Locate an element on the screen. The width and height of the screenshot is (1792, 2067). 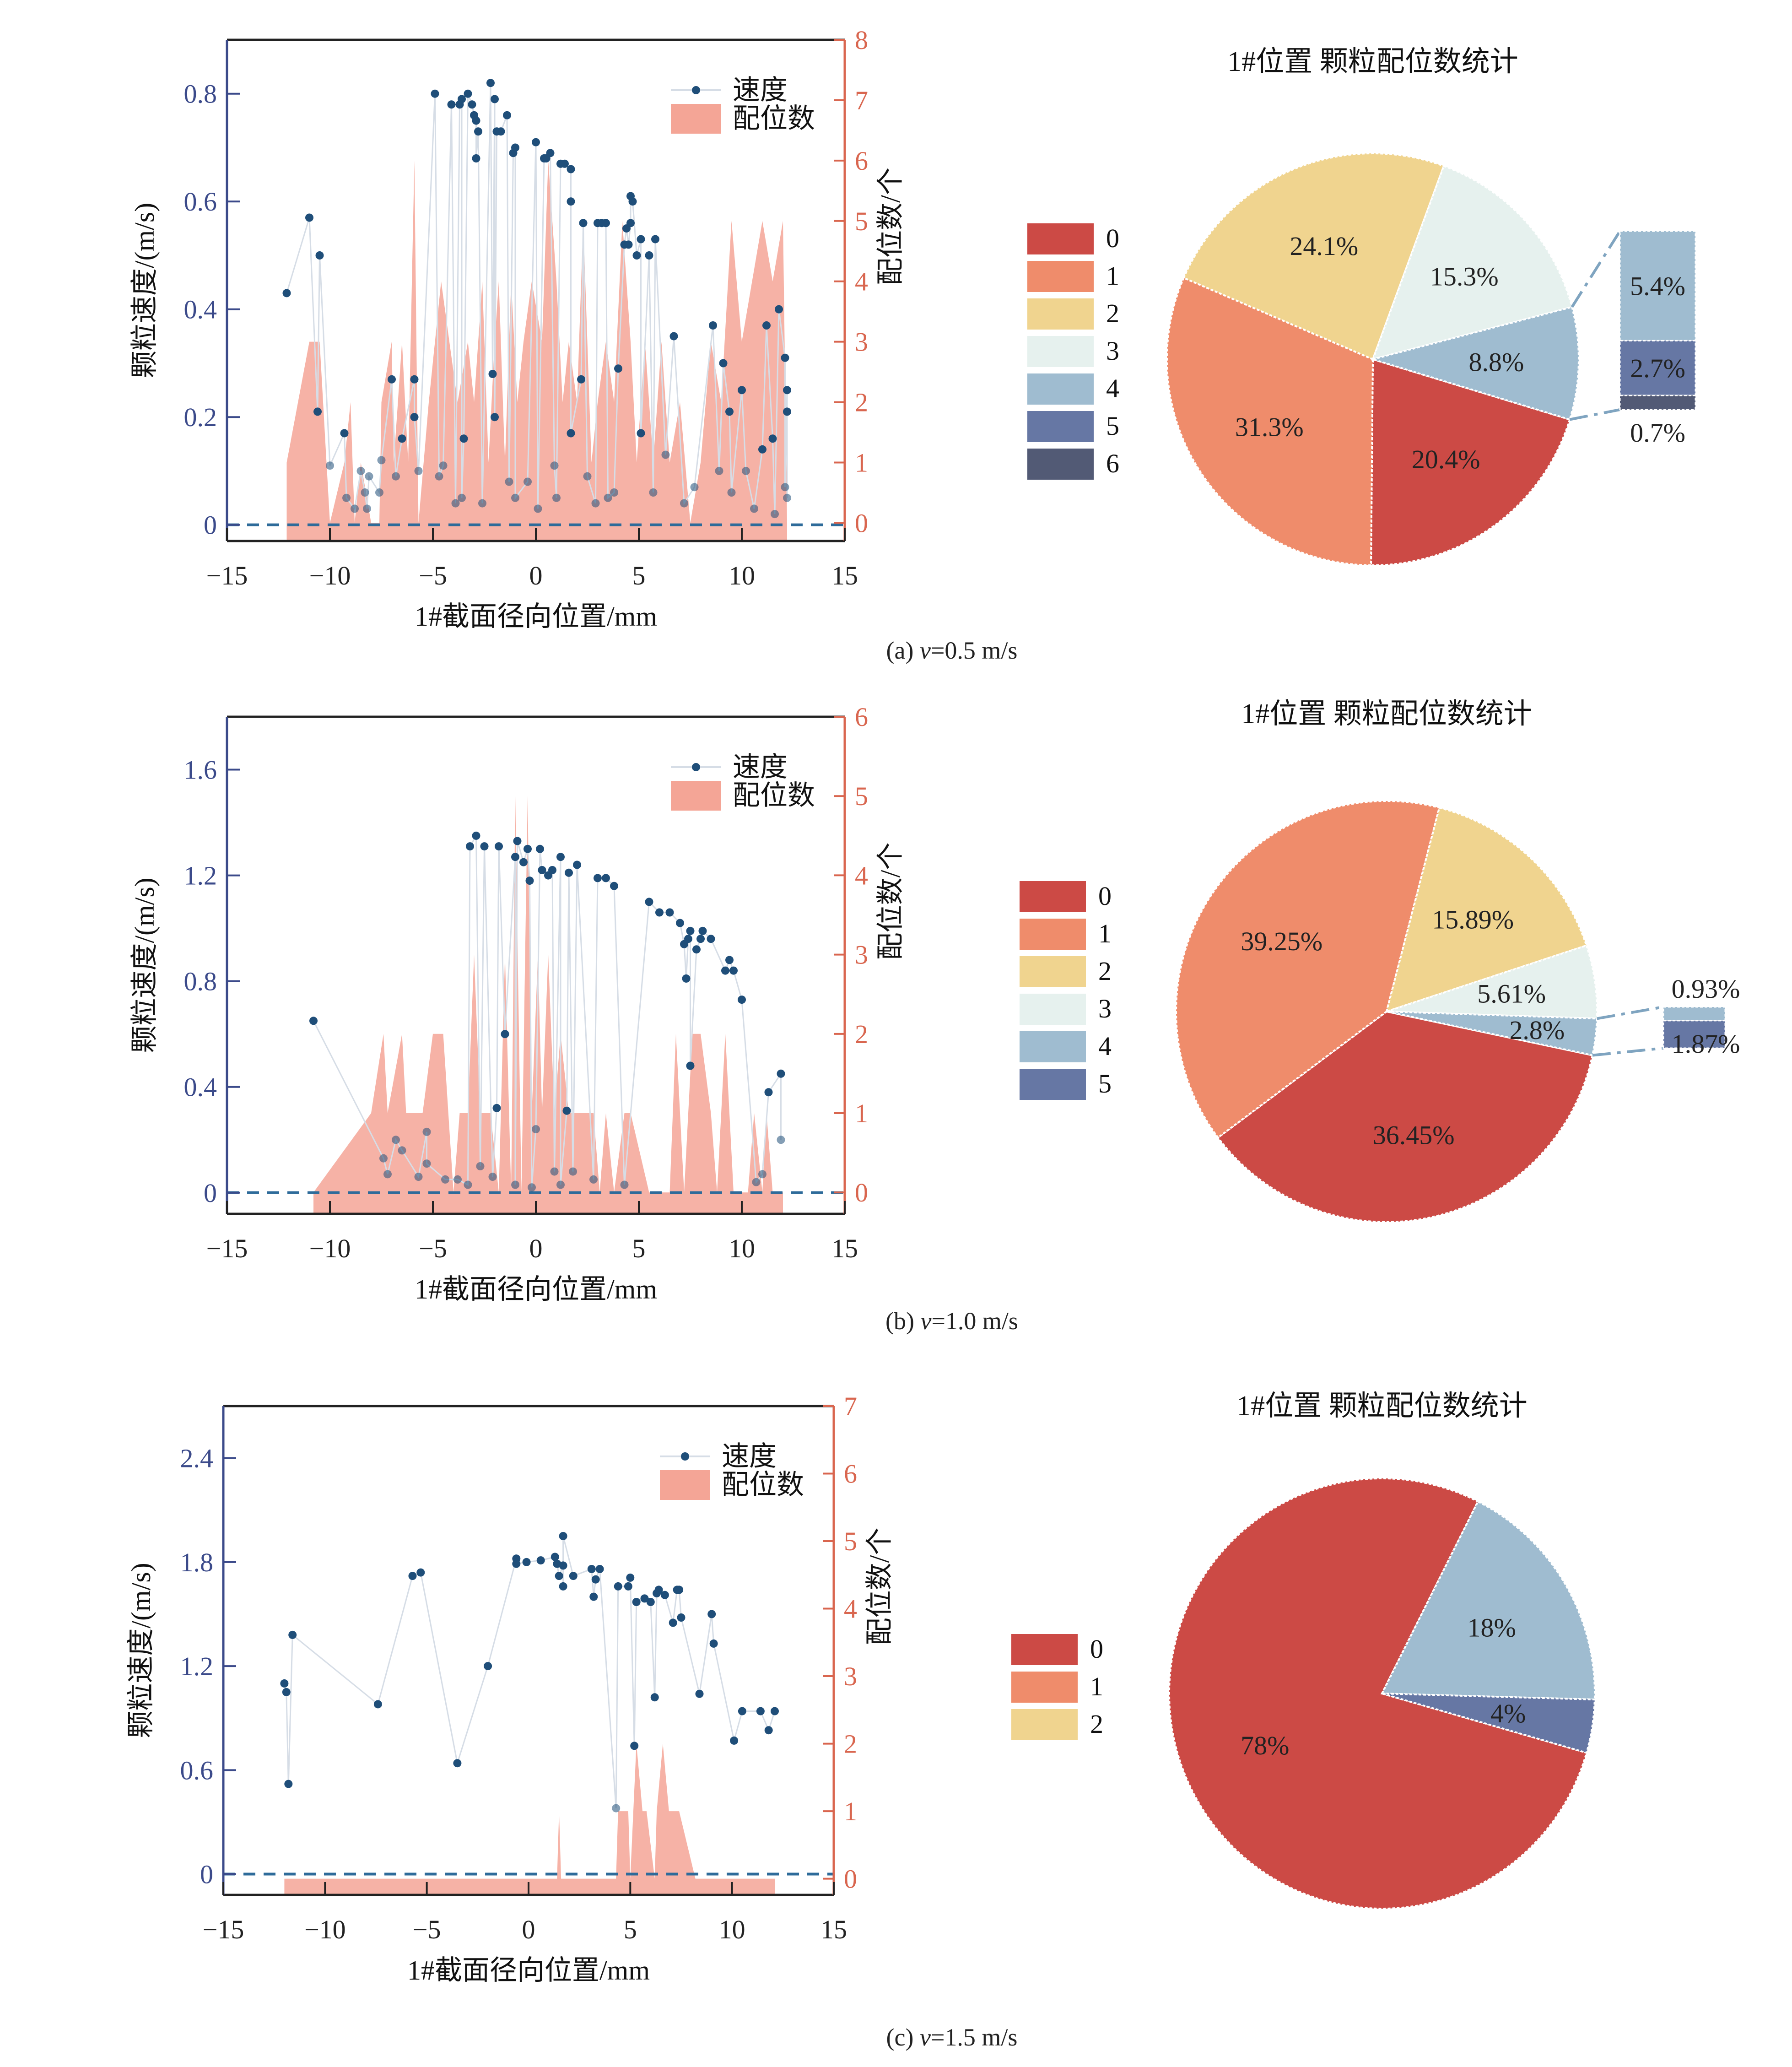
x-tick-label: −5 is located at coordinates (433, 575).